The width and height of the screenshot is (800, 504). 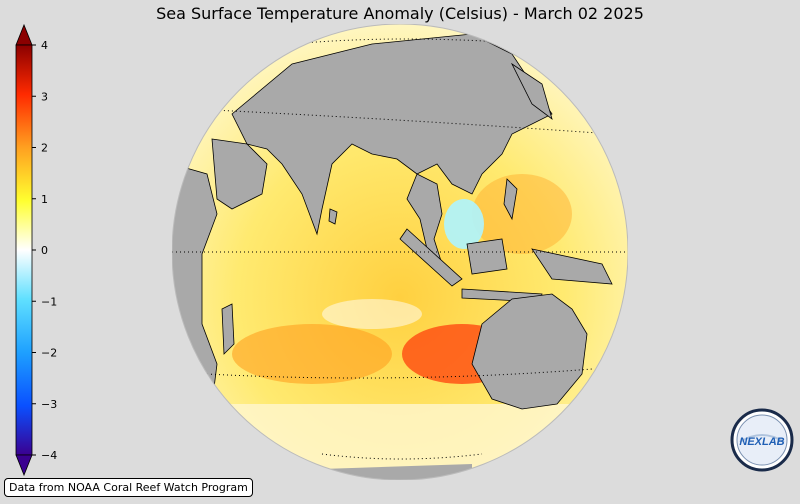 I want to click on logo-text: NEXLAB, so click(x=761, y=442).